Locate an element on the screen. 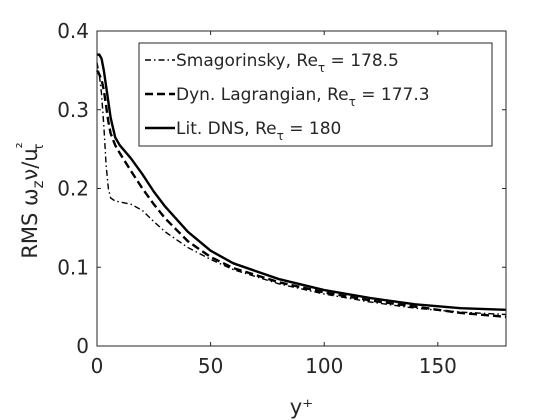 The image size is (560, 420). y-tick-label: 0.4 is located at coordinates (73, 31).